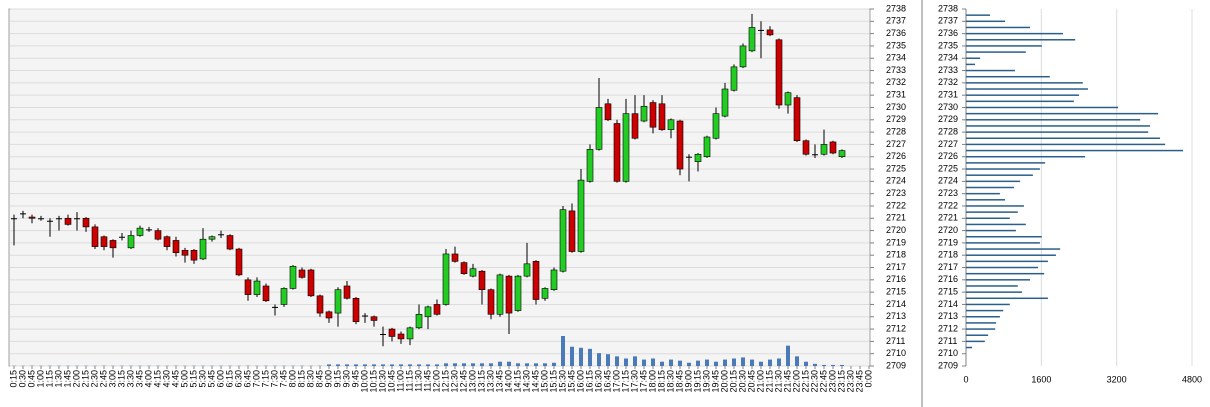 The height and width of the screenshot is (407, 1210). Describe the element at coordinates (436, 381) in the screenshot. I see `x-tick-label: 12:00` at that location.